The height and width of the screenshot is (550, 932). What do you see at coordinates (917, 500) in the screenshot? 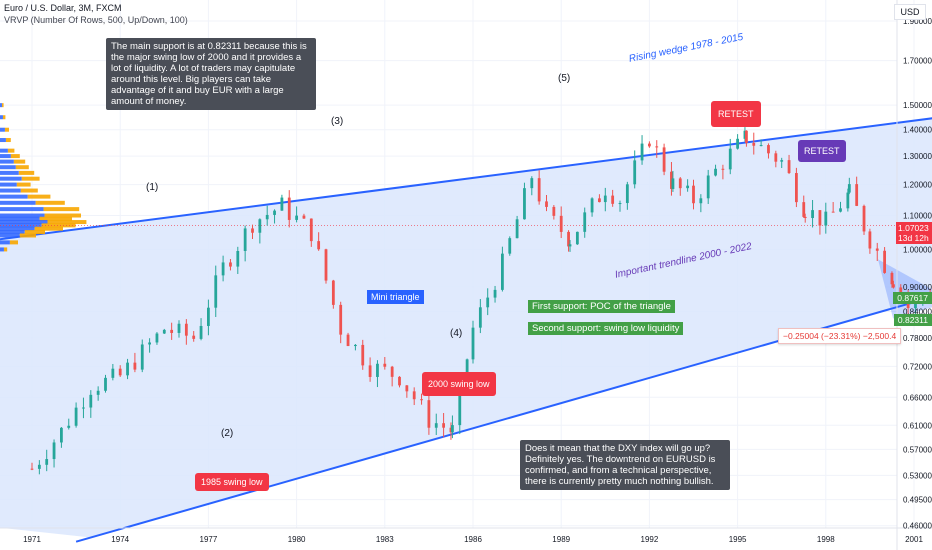
I see `price-tick-16: 0.49500` at bounding box center [917, 500].